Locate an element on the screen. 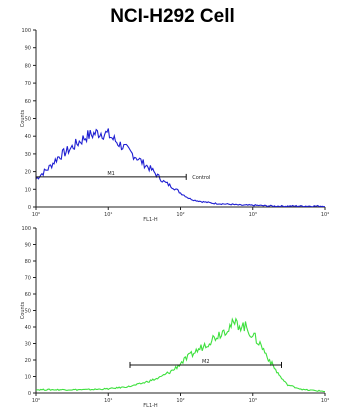  y-tick-label-2-10: 100 is located at coordinates (26, 229).